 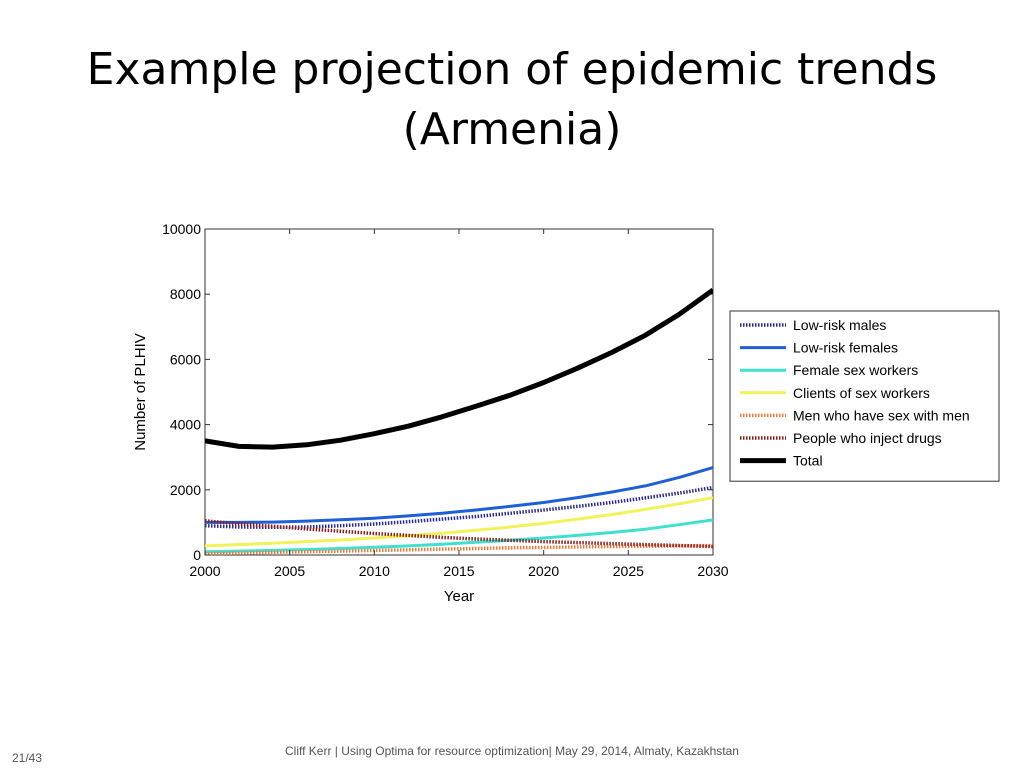 What do you see at coordinates (867, 438) in the screenshot?
I see `legend-label-5: People who inject drugs` at bounding box center [867, 438].